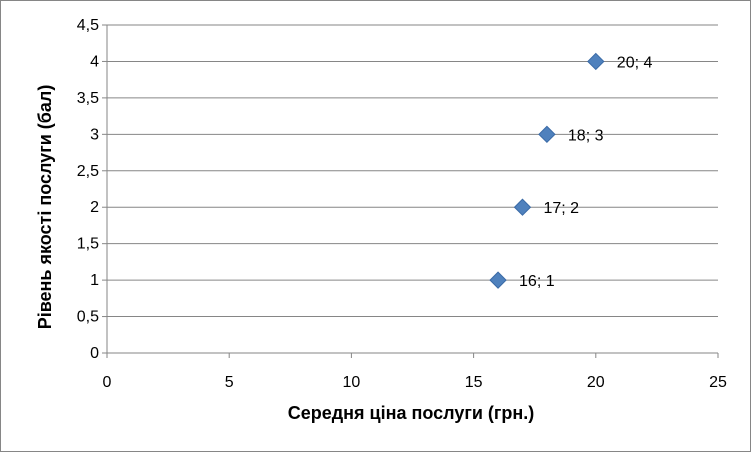  What do you see at coordinates (94, 61) in the screenshot?
I see `y-tick-label: 4` at bounding box center [94, 61].